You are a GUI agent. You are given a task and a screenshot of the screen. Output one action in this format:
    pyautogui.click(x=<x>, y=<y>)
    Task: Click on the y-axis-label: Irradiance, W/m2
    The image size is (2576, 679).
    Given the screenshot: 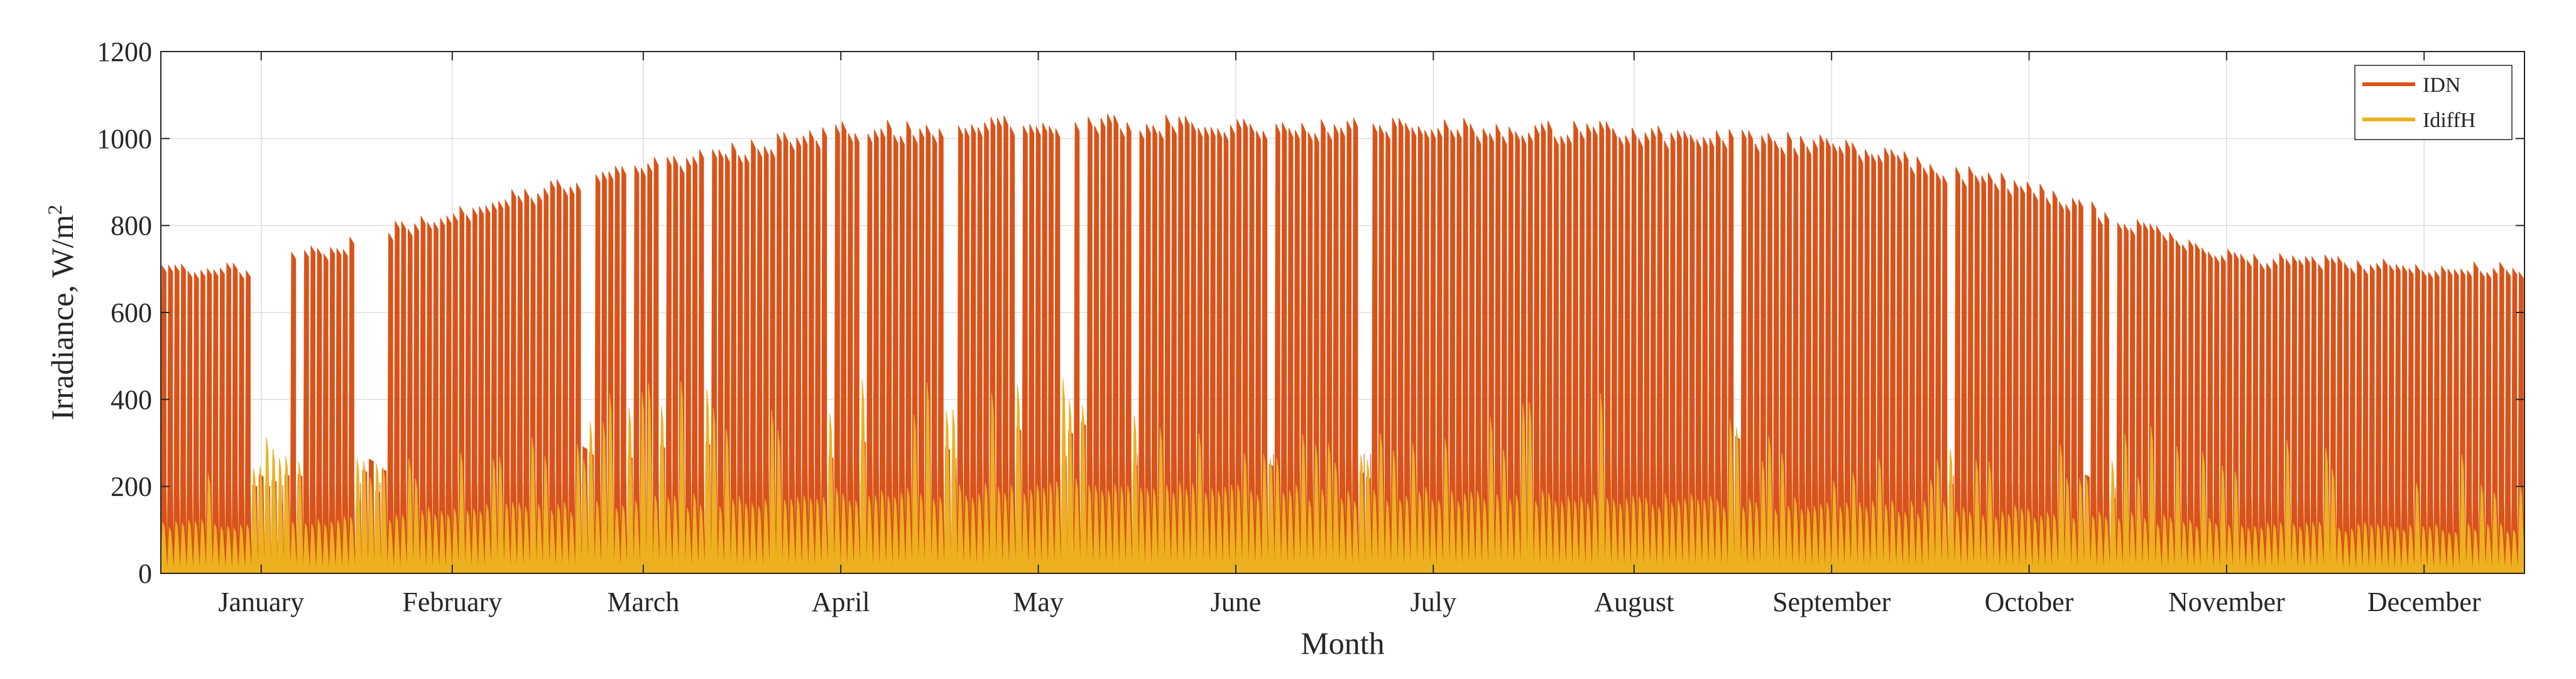 What is the action you would take?
    pyautogui.click(x=62, y=313)
    